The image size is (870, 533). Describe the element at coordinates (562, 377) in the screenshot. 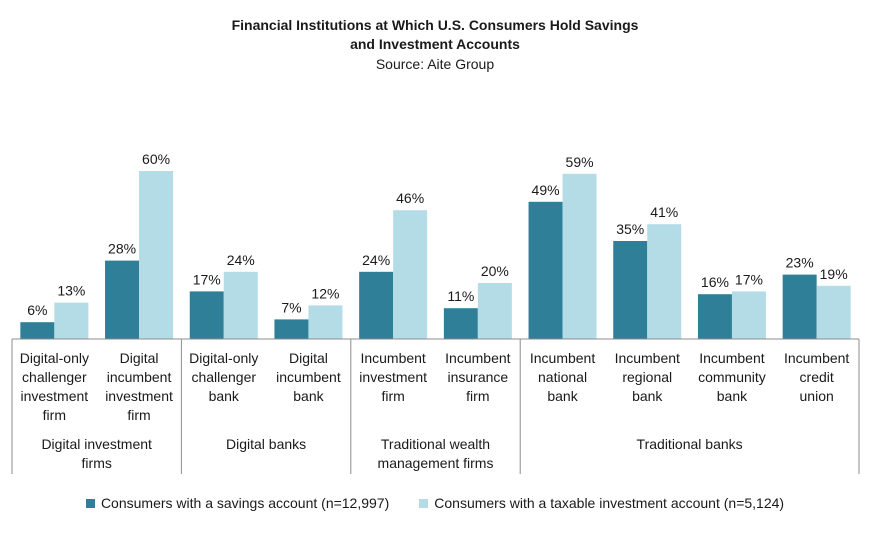

I see `category-label-7: Incumbent national bank` at that location.